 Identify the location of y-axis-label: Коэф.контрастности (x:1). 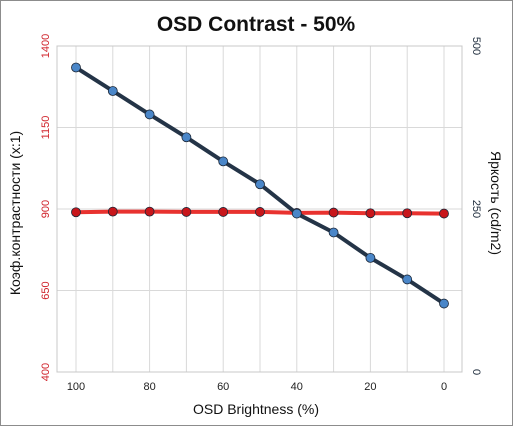
(15, 213).